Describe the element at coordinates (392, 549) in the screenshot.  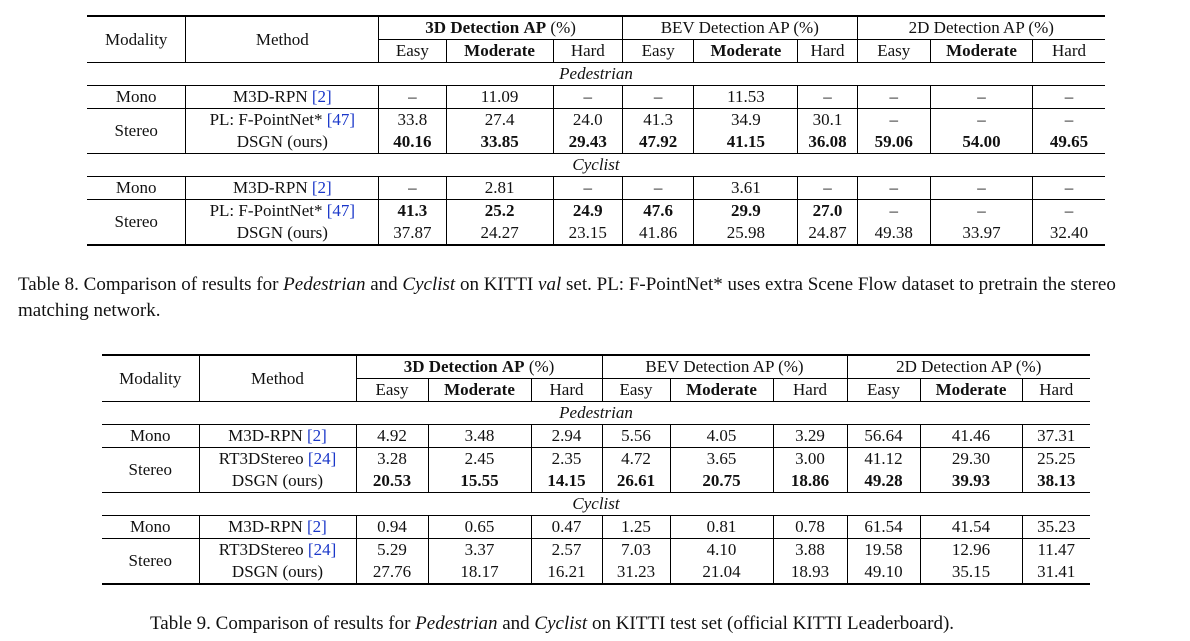
I see `value-cell: 5.29` at that location.